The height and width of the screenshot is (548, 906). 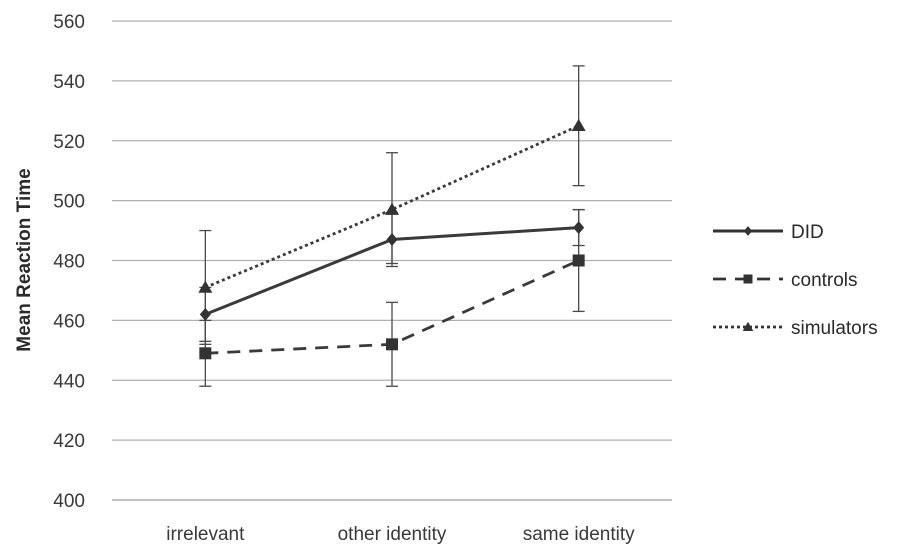 I want to click on legend: DID controls simulators, so click(x=795, y=280).